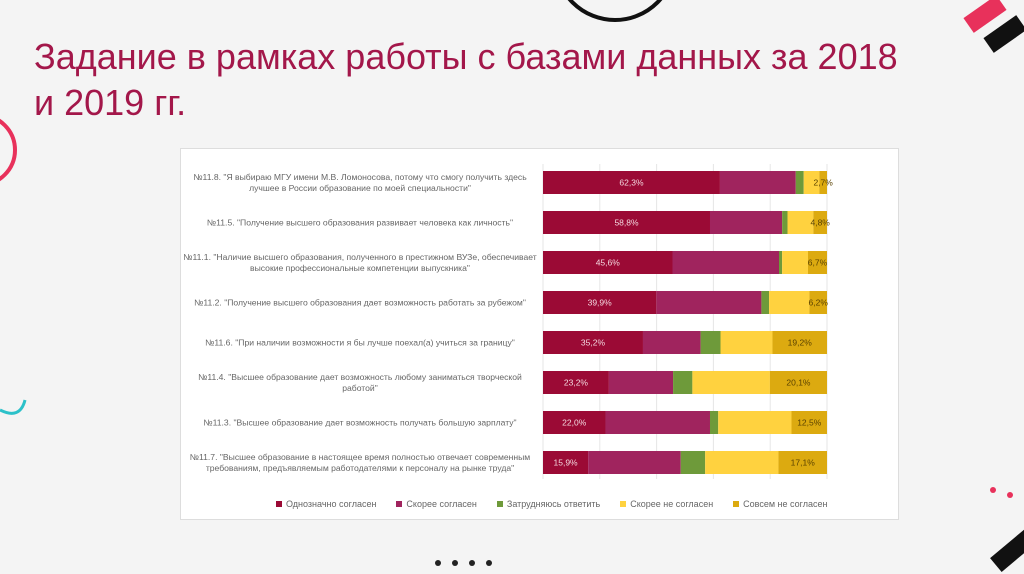 The height and width of the screenshot is (574, 1024). I want to click on data-label: 12,5%, so click(809, 423).